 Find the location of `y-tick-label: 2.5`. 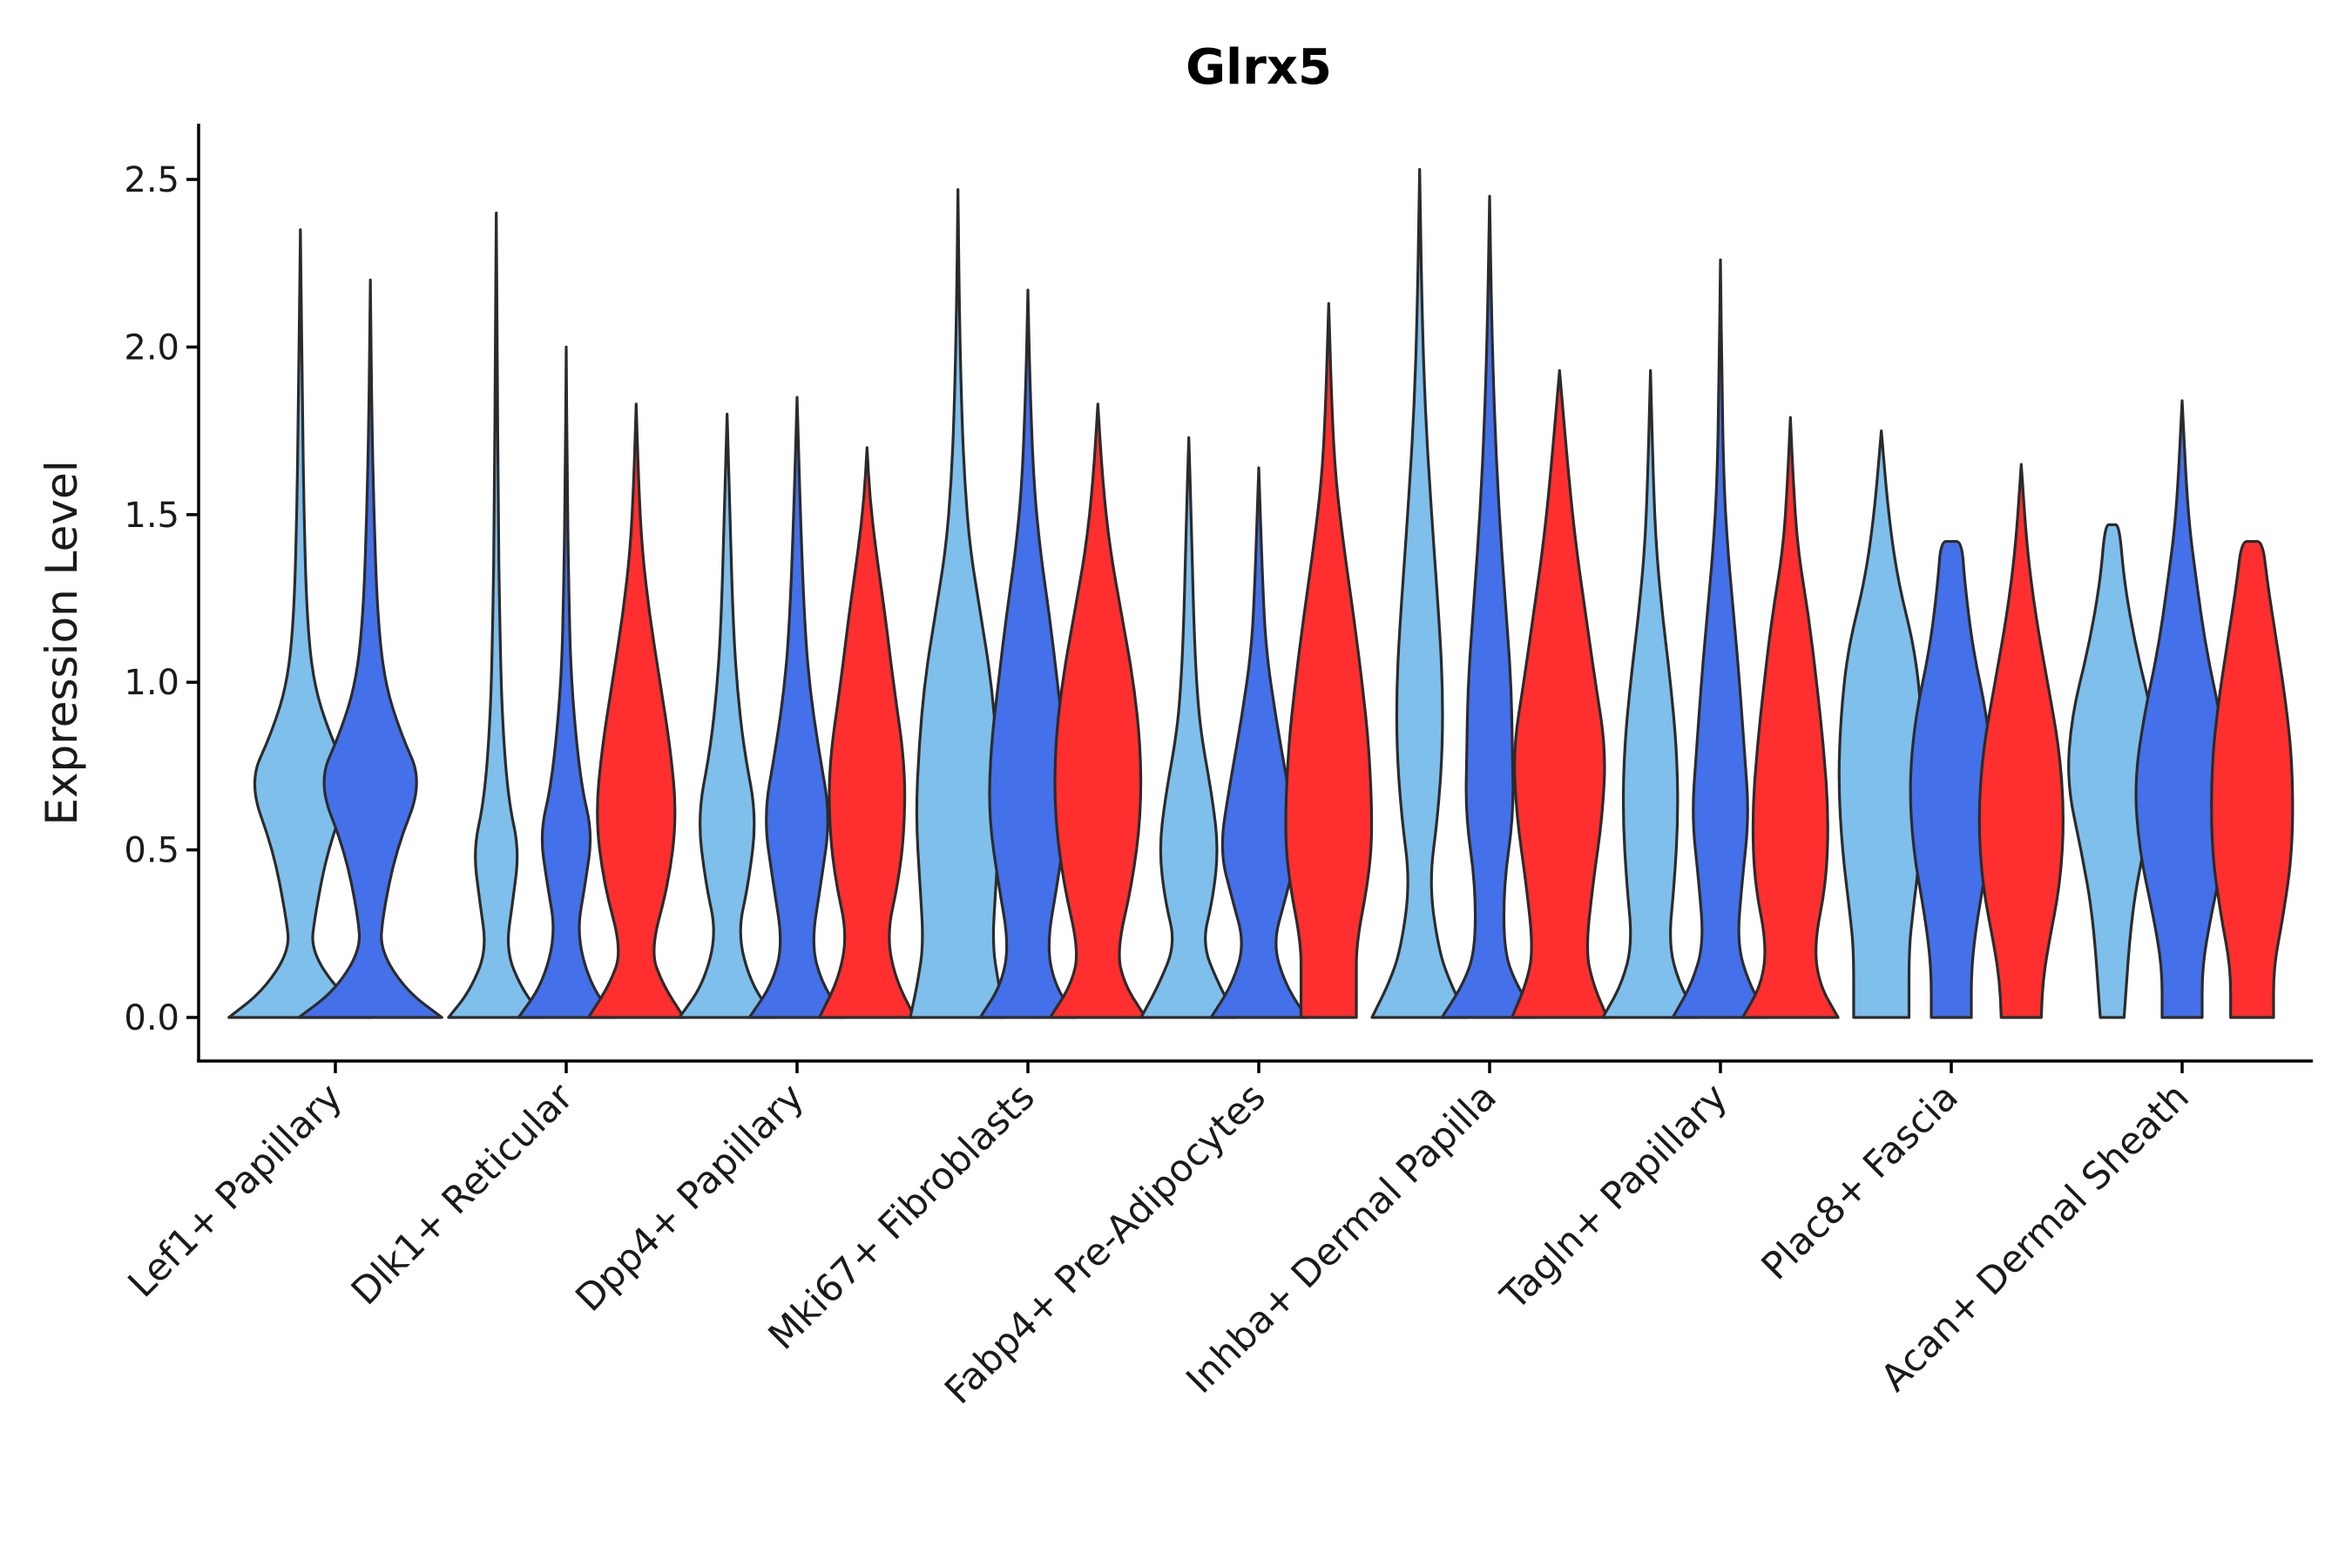

y-tick-label: 2.5 is located at coordinates (151, 180).